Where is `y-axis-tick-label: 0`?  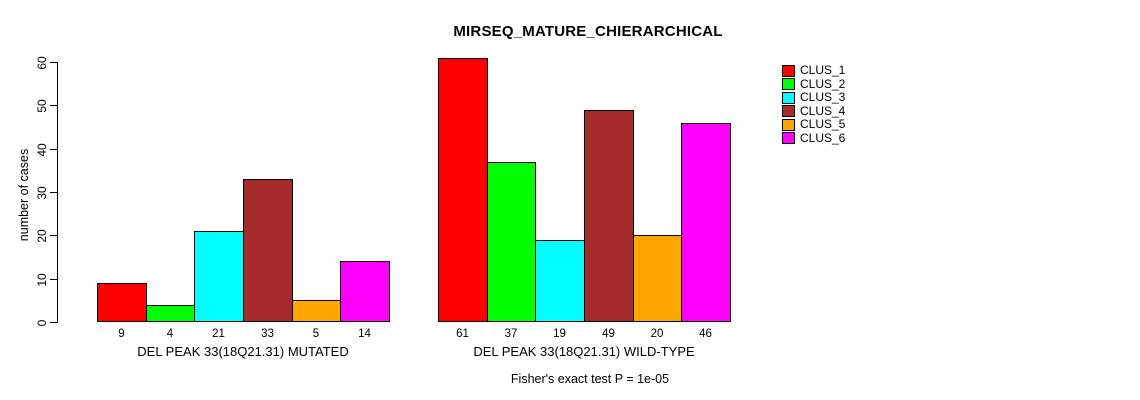
y-axis-tick-label: 0 is located at coordinates (42, 322).